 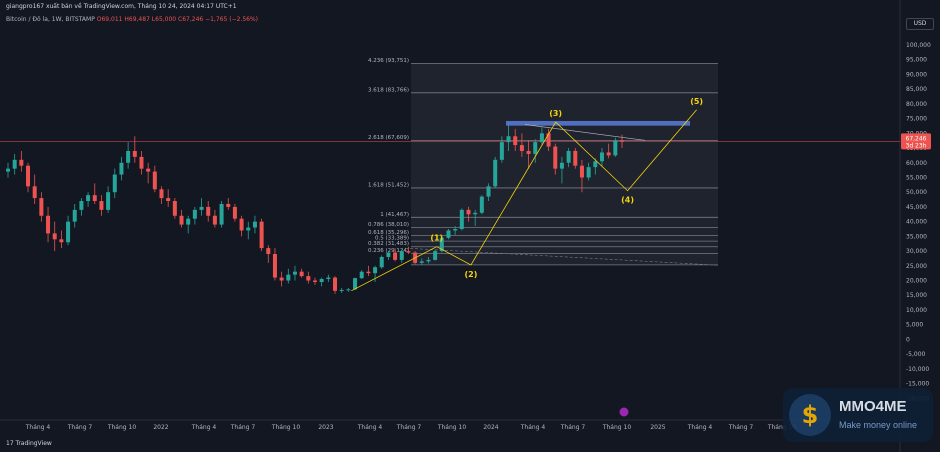 What do you see at coordinates (696, 101) in the screenshot?
I see `elliott-wave-label: (5)` at bounding box center [696, 101].